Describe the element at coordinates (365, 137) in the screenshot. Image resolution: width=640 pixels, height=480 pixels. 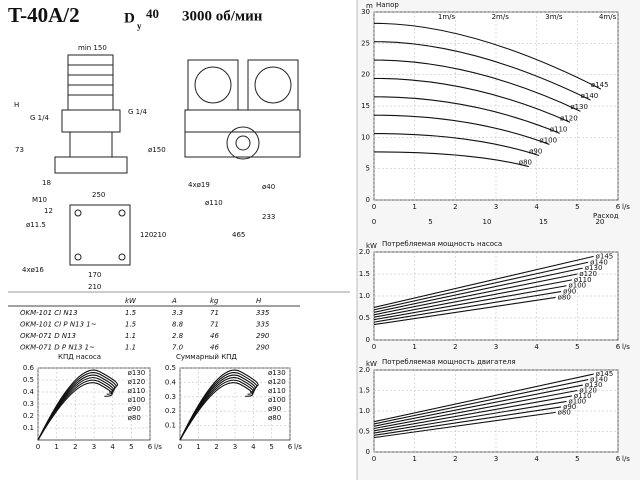
I see `y-tick-label: 10` at that location.